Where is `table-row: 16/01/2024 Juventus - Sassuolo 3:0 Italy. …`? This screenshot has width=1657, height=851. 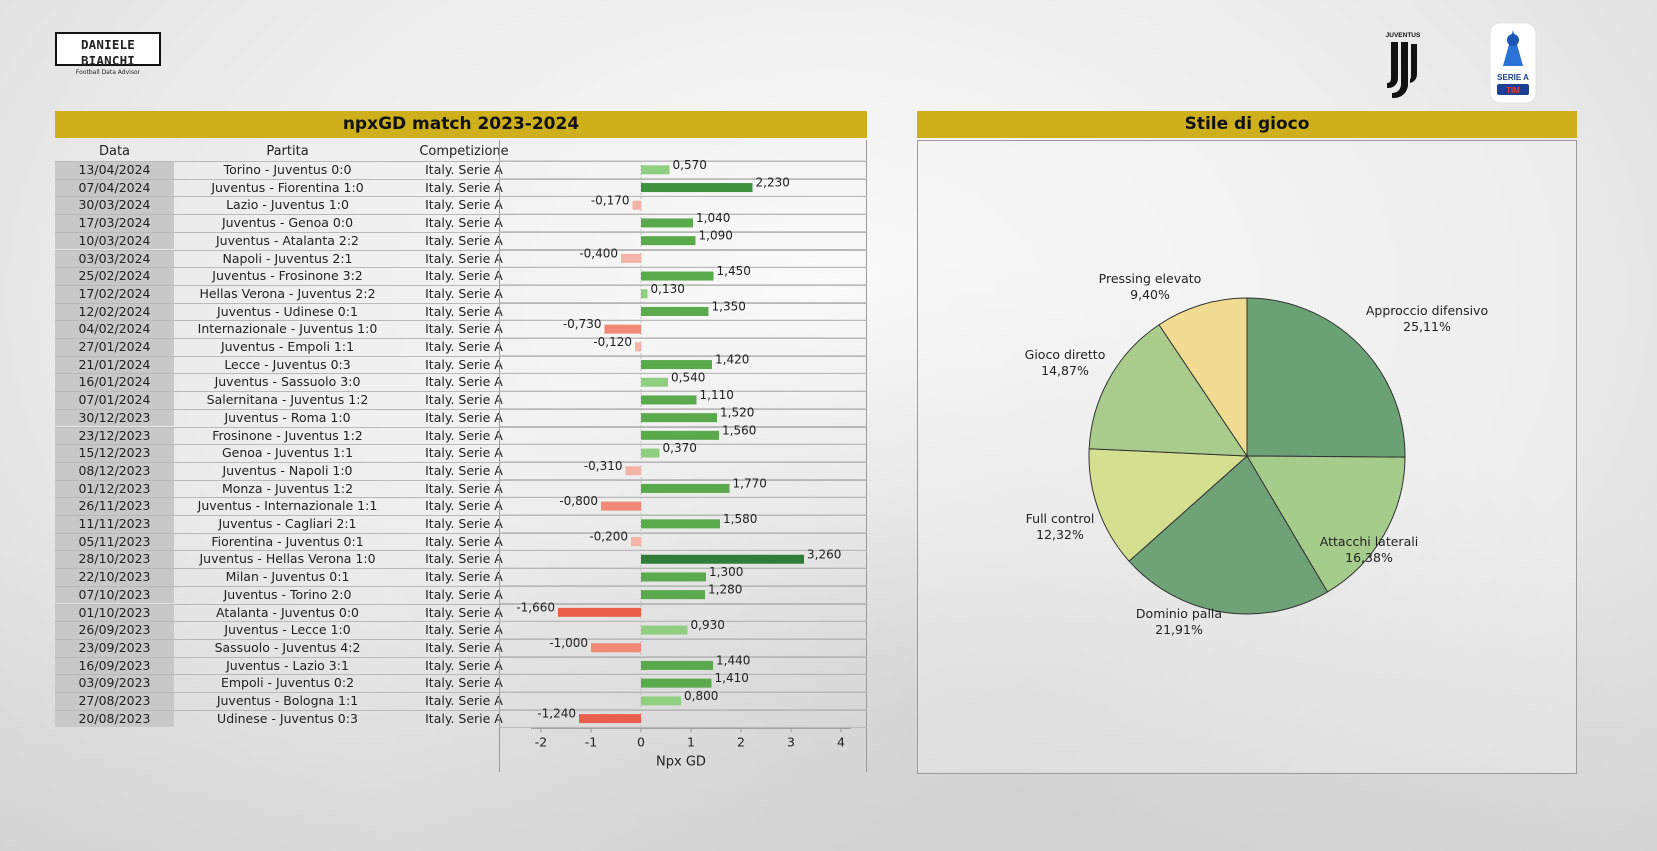
table-row: 16/01/2024 Juventus - Sassuolo 3:0 Italy. … is located at coordinates (461, 382).